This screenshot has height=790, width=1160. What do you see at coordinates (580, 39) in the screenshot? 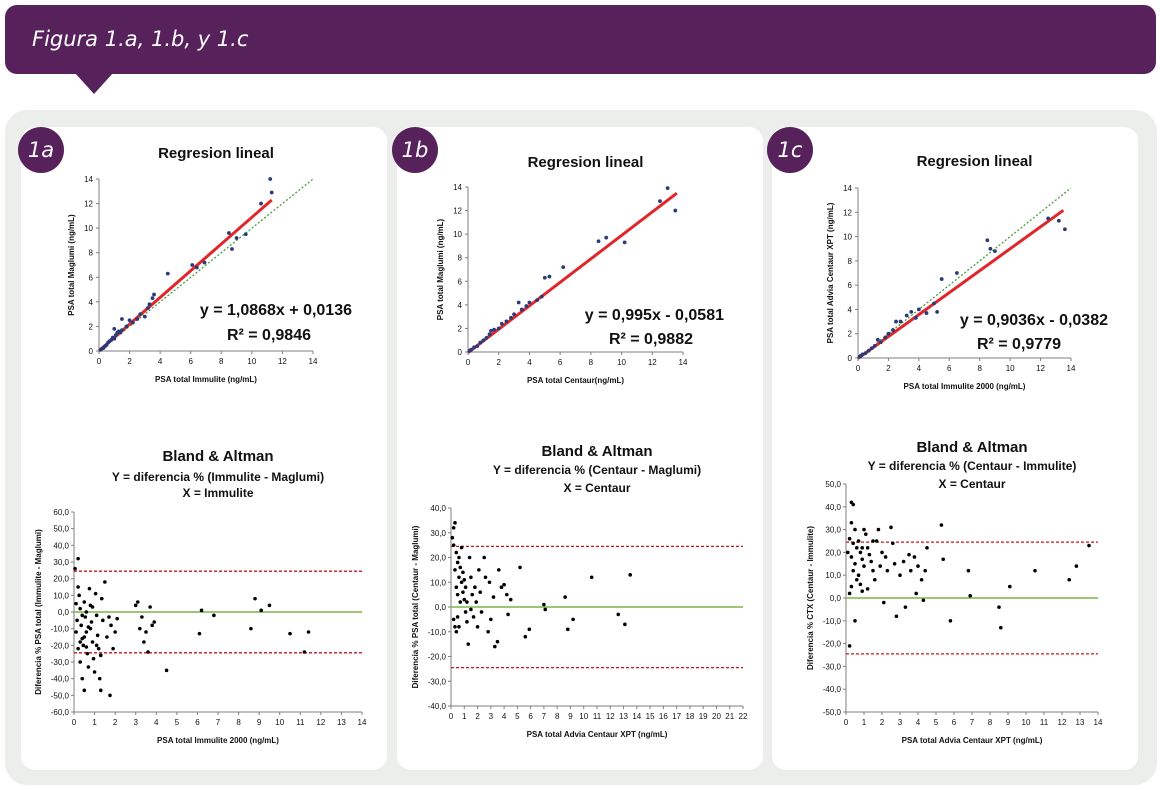
I see `figure-header-bar: Figura 1.a, 1.b, y 1.c` at bounding box center [580, 39].